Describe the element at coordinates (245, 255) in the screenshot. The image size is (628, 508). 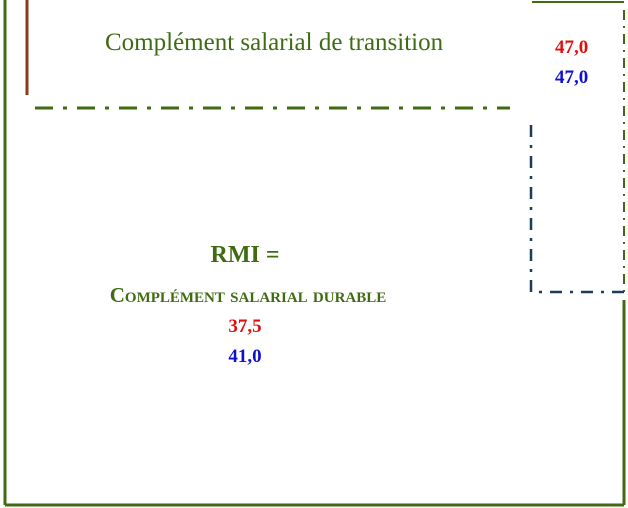
I see `durable-title: RMI =` at that location.